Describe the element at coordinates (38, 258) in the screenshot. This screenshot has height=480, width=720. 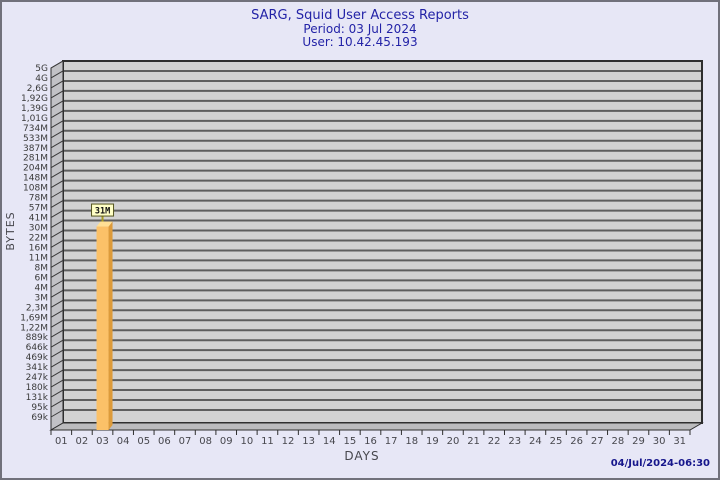
I see `y-tick-label: 11M` at that location.